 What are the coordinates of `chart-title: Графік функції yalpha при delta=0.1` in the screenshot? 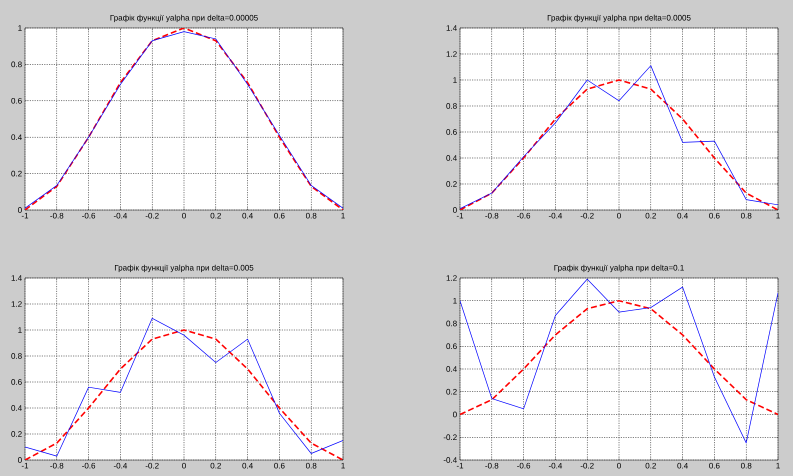 It's located at (619, 268).